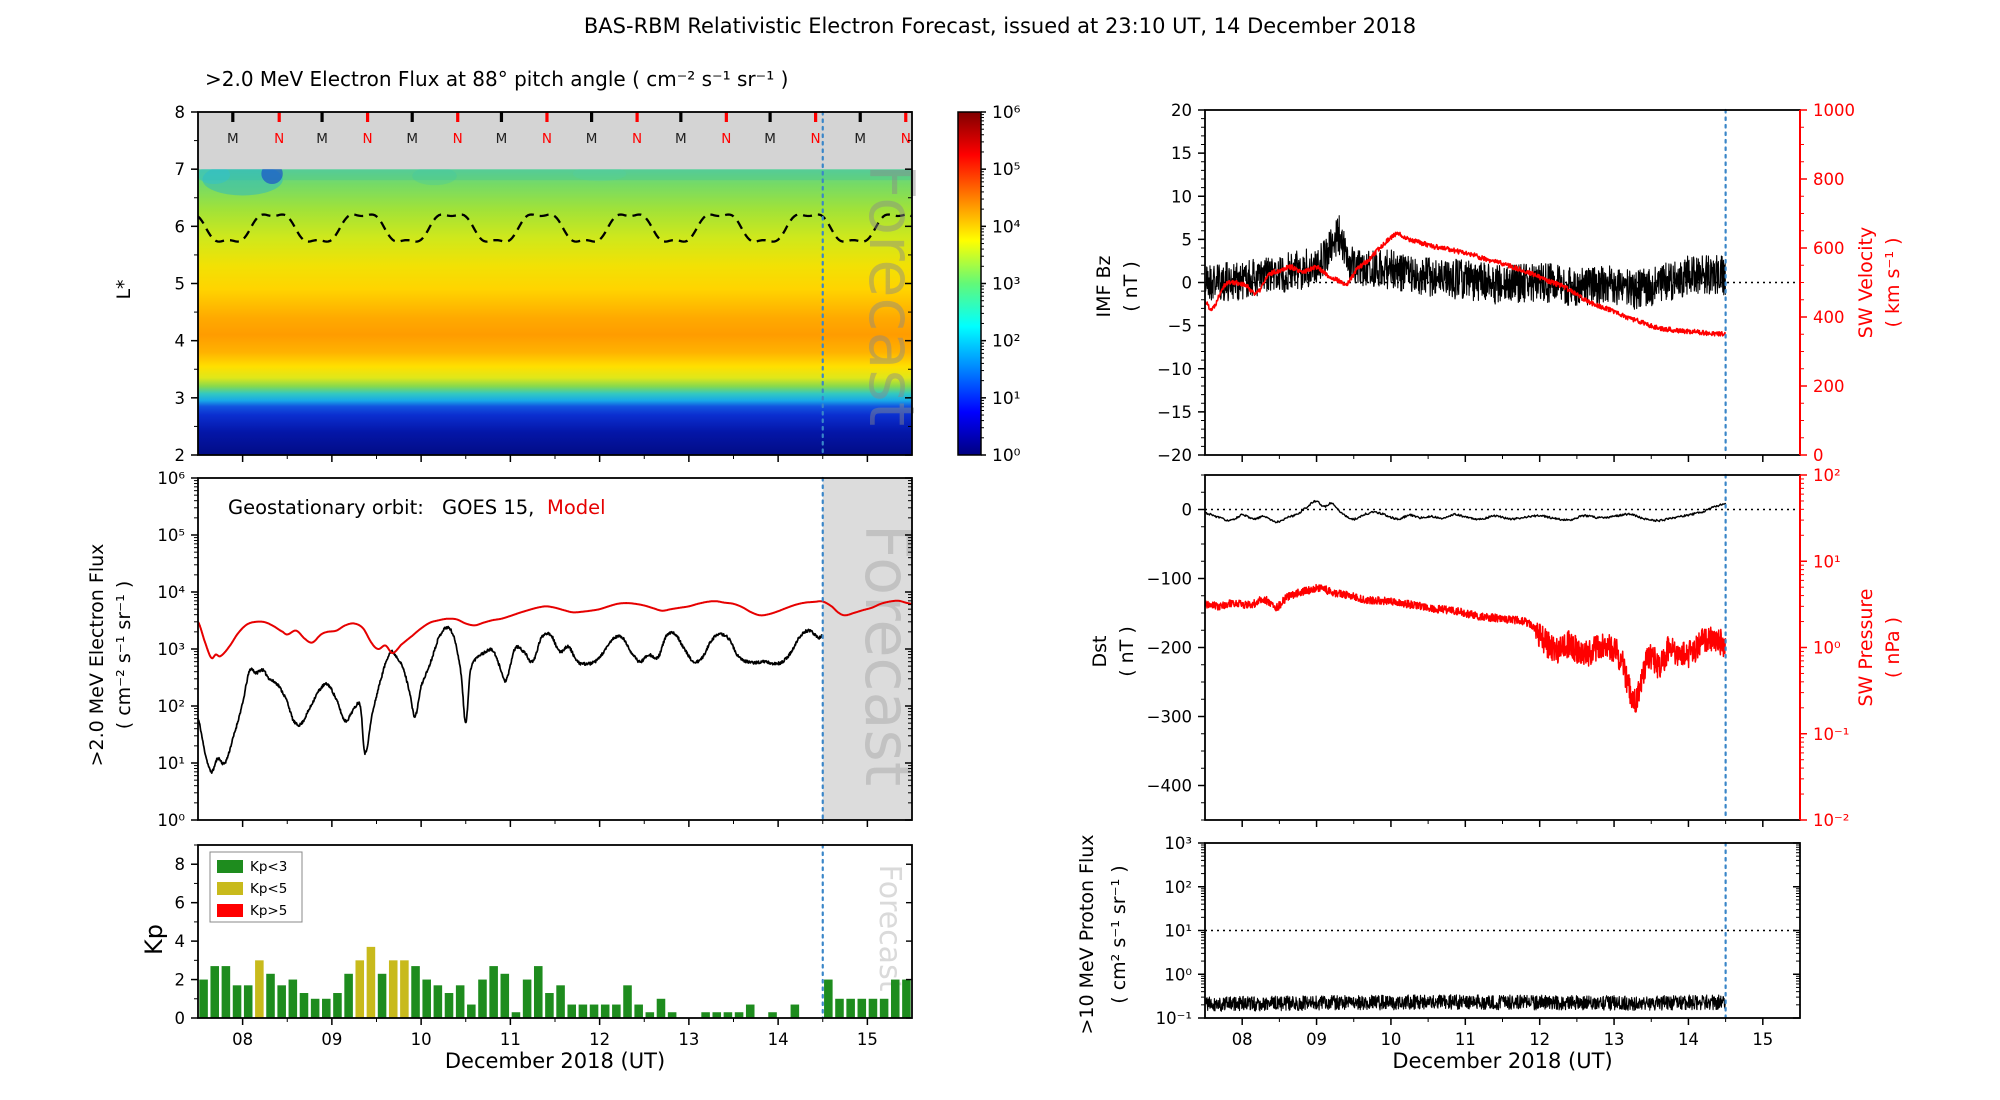 The width and height of the screenshot is (2000, 1100). Describe the element at coordinates (1174, 455) in the screenshot. I see `y-tick-label: −20` at that location.